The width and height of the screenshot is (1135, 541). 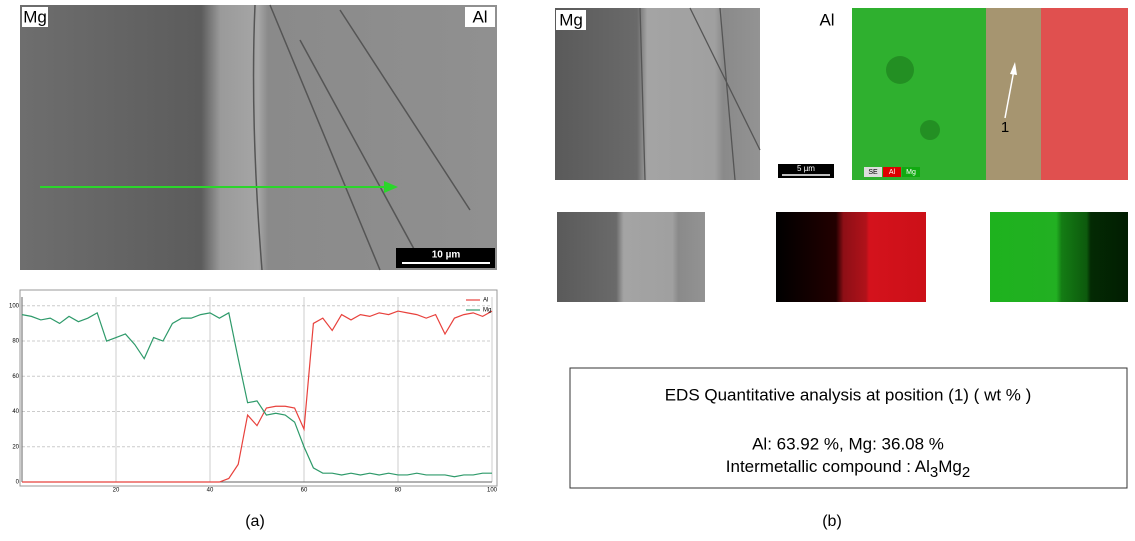 What do you see at coordinates (398, 491) in the screenshot?
I see `x-tick-label: 80` at bounding box center [398, 491].